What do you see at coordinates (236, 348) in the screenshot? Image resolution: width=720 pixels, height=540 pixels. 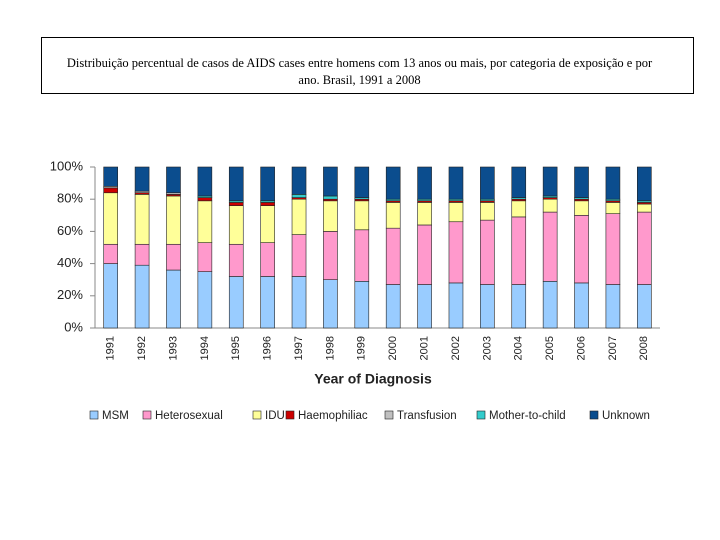 I see `x-tick-label: 1995` at bounding box center [236, 348].